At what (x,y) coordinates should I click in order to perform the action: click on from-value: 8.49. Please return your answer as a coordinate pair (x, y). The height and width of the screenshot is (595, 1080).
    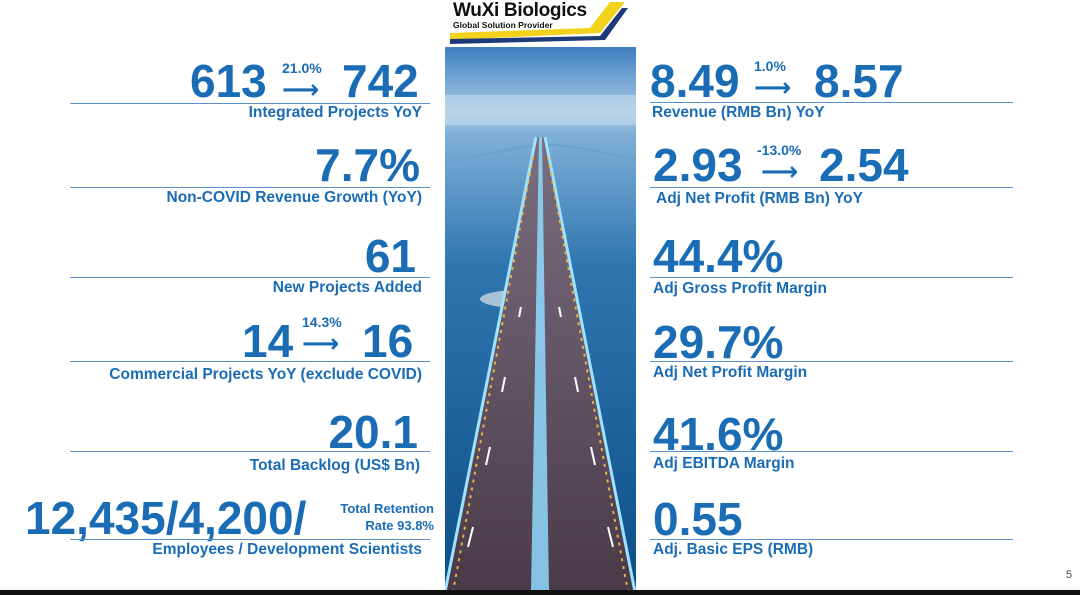
    Looking at the image, I should click on (695, 81).